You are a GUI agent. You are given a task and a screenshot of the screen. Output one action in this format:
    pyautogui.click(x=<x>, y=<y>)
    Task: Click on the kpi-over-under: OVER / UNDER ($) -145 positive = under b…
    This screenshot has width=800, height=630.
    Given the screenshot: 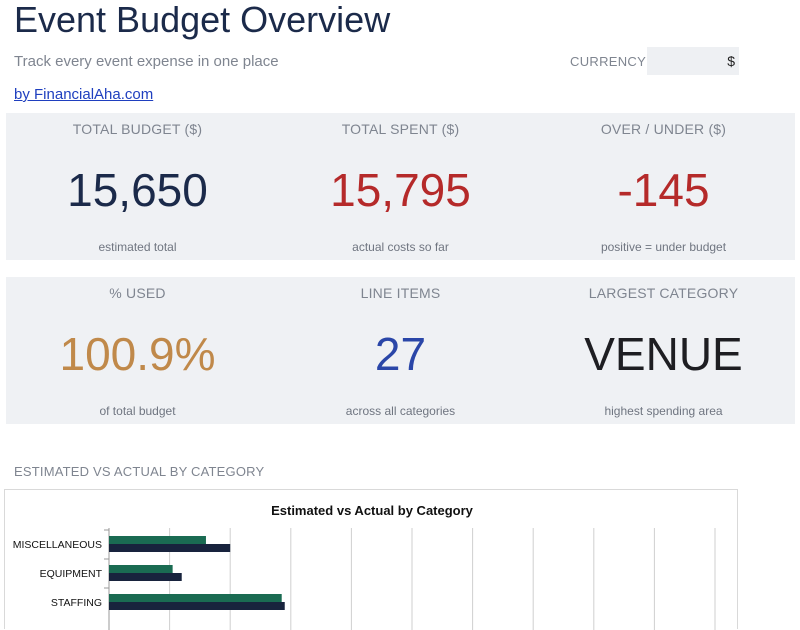 What is the action you would take?
    pyautogui.click(x=663, y=186)
    